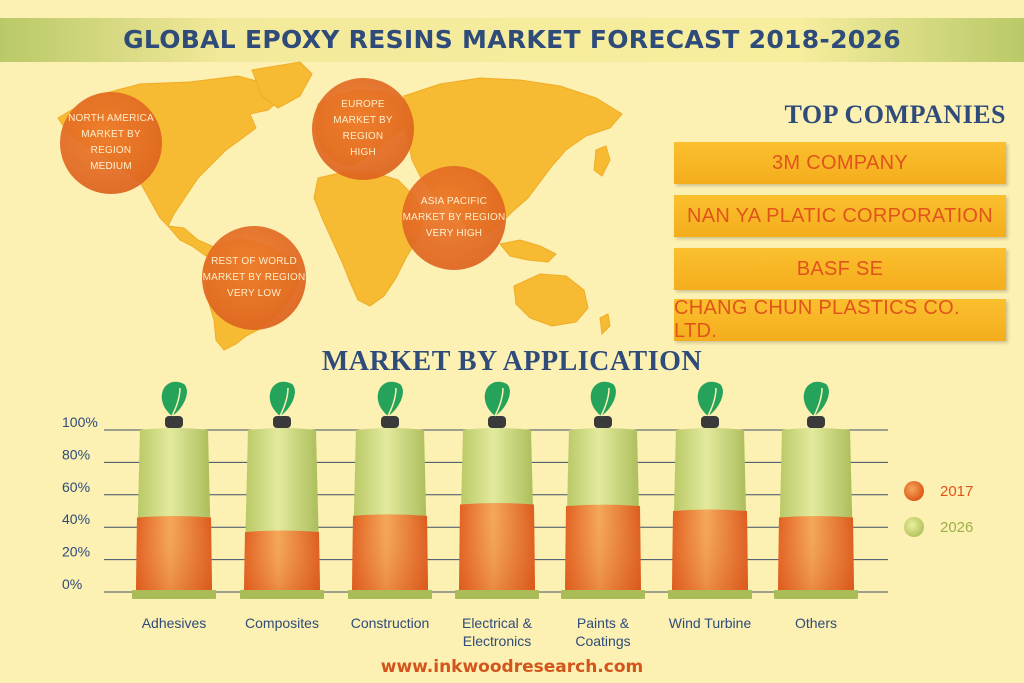 This screenshot has height=683, width=1024. What do you see at coordinates (512, 361) in the screenshot?
I see `chart-title: MARKET BY APPLICATION` at bounding box center [512, 361].